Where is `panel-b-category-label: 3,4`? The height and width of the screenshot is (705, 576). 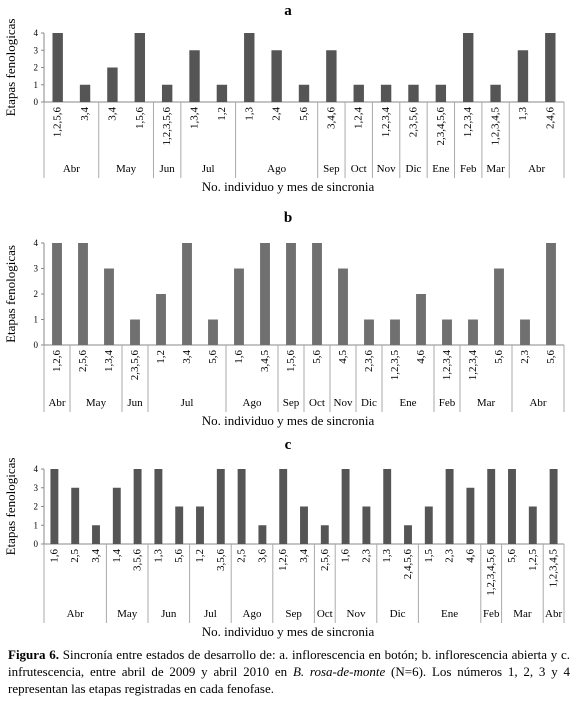 panel-b-category-label: 3,4 is located at coordinates (187, 357).